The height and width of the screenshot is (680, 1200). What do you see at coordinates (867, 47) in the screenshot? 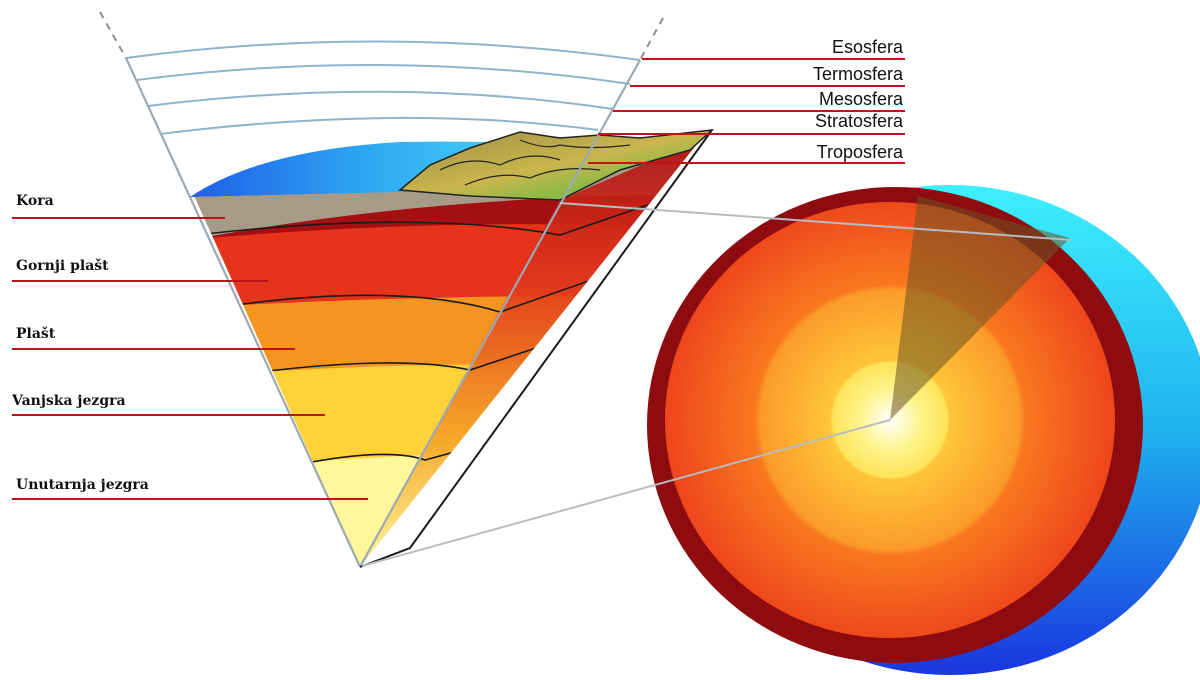
I see `label-esosfera: Esosfera` at bounding box center [867, 47].